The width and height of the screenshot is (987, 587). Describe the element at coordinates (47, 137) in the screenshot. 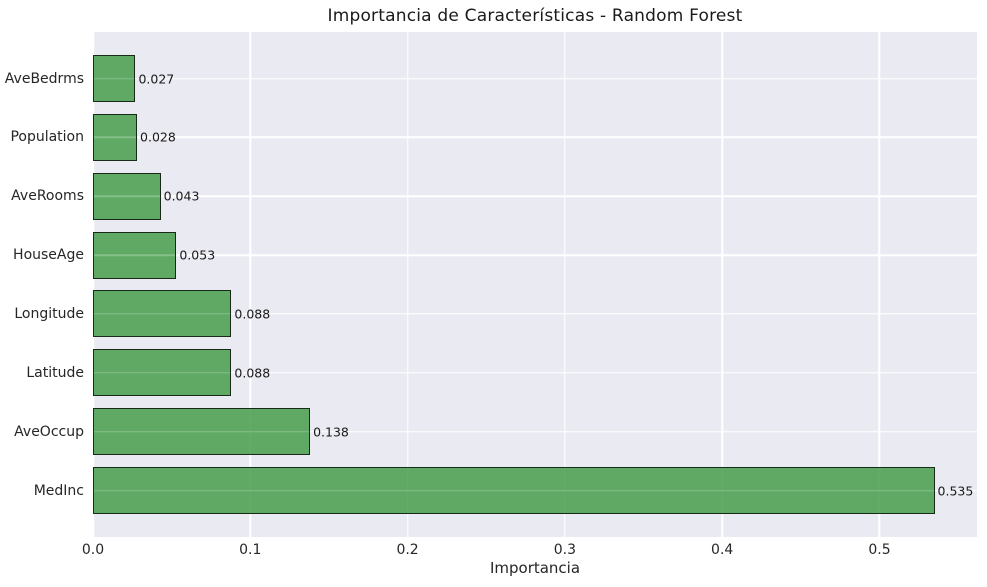

I see `ytick-label-population: Population` at that location.